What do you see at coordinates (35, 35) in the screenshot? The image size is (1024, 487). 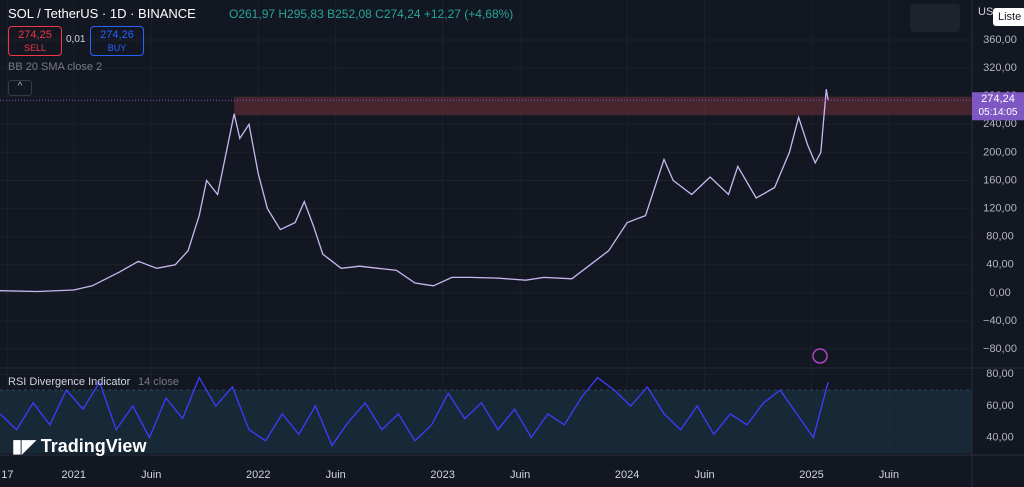 I see `sell-price: 274,25` at bounding box center [35, 35].